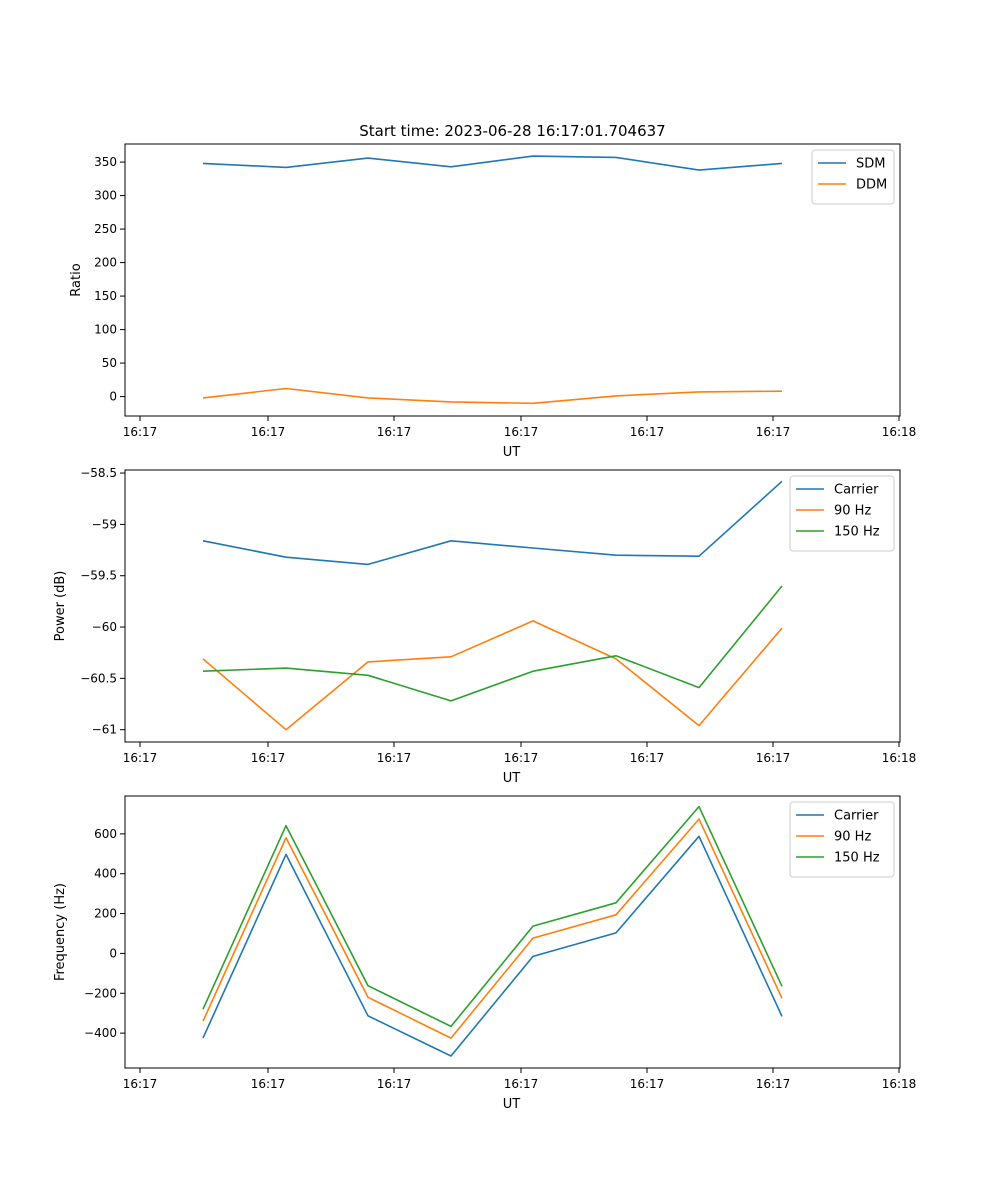 Image resolution: width=1000 pixels, height=1200 pixels. What do you see at coordinates (105, 874) in the screenshot?
I see `y-tick-label: 400` at bounding box center [105, 874].